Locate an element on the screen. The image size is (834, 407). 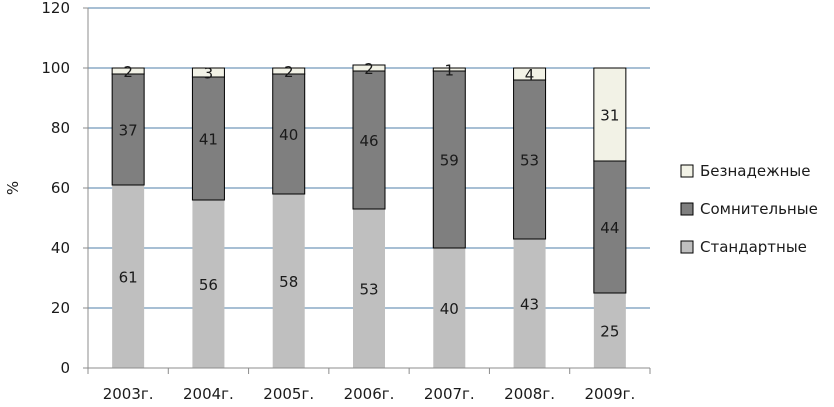
data-label: 43 is located at coordinates (529, 305).